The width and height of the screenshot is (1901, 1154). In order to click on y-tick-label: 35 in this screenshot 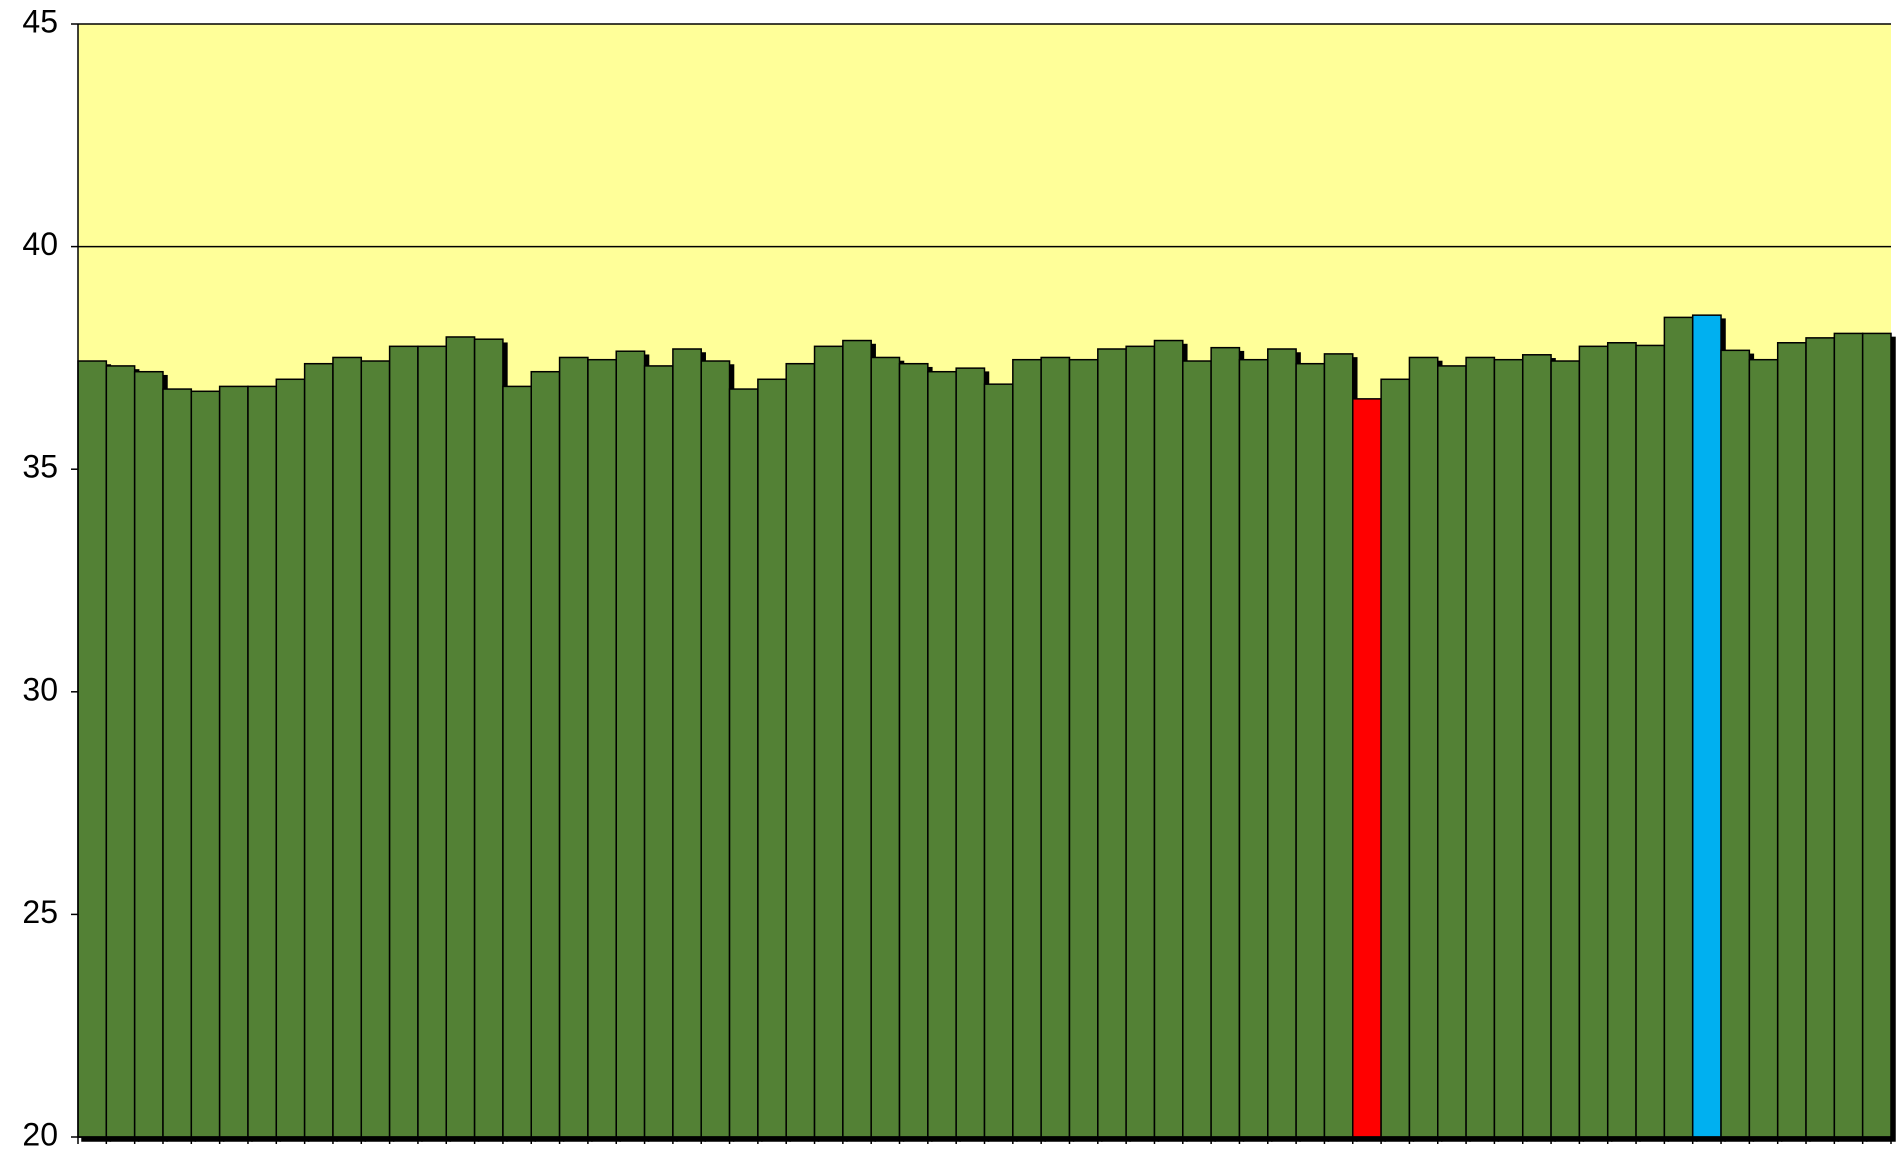, I will do `click(40, 467)`.